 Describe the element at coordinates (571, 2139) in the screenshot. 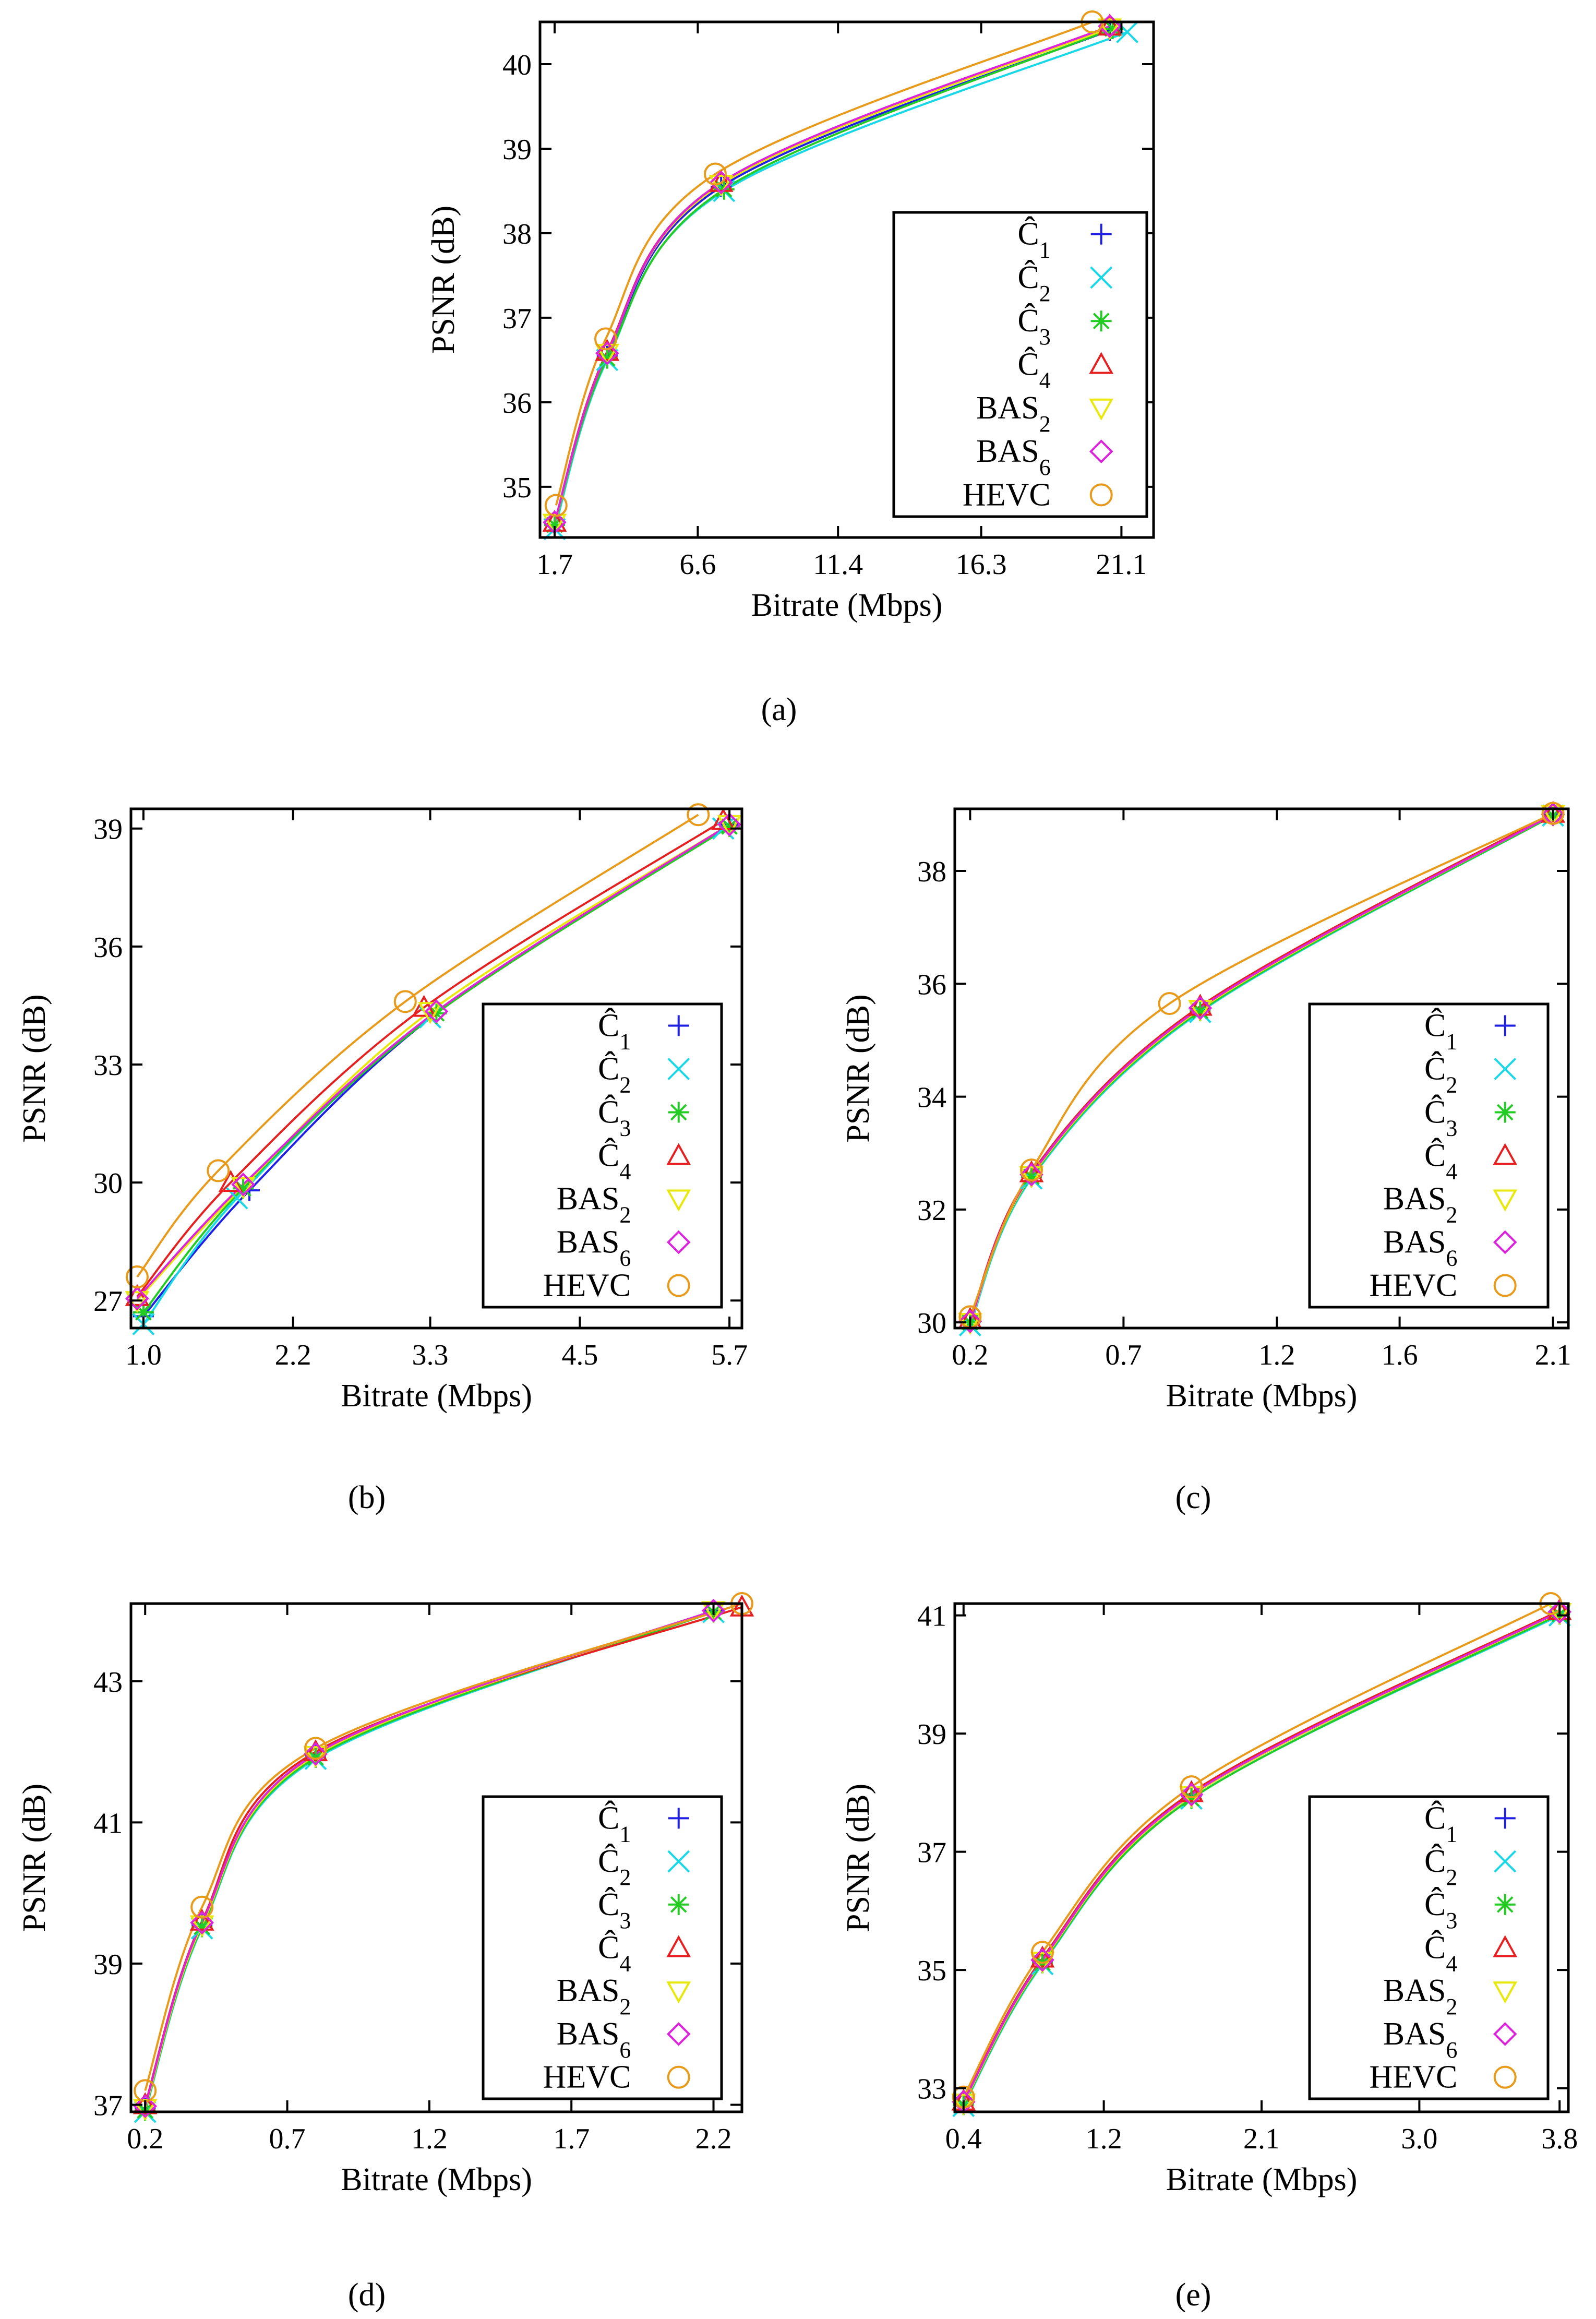

I see `x-tick-label: 1.7` at that location.